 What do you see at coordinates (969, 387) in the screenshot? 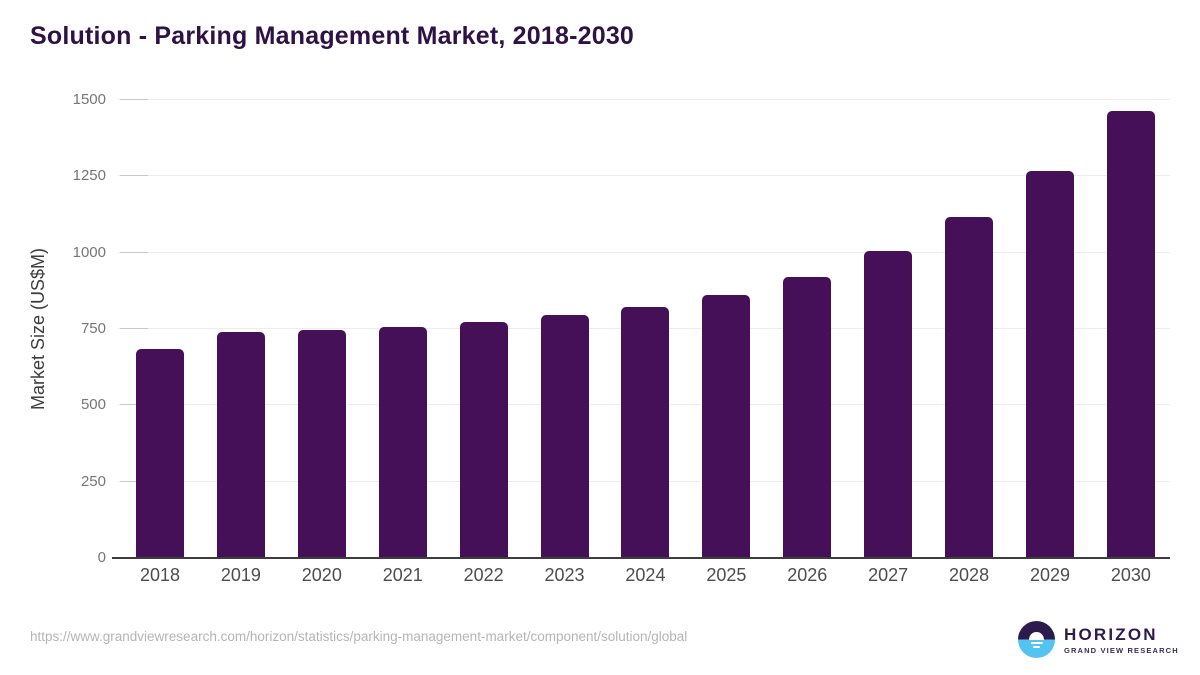
I see `bar-2028` at bounding box center [969, 387].